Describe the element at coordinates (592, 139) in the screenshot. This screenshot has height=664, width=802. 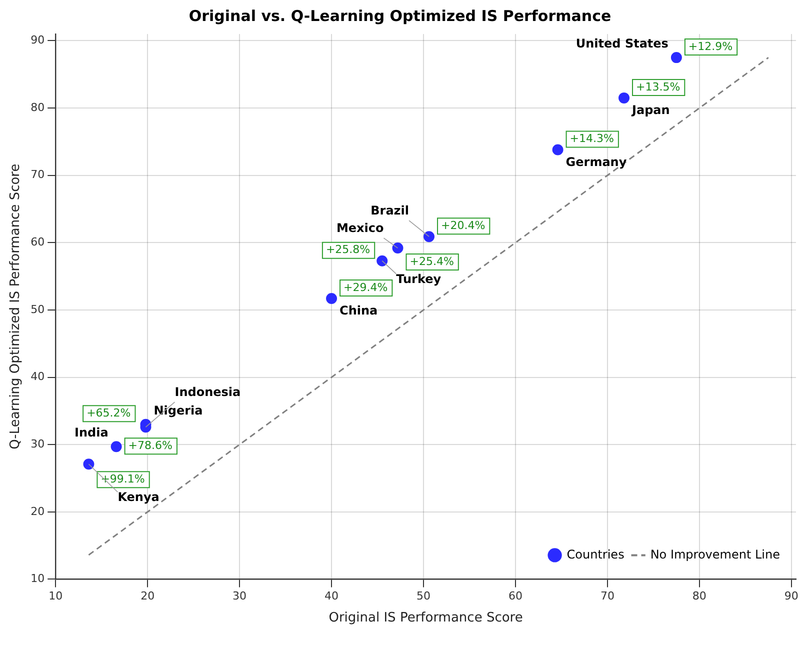
I see `annotation: +14.3%` at that location.